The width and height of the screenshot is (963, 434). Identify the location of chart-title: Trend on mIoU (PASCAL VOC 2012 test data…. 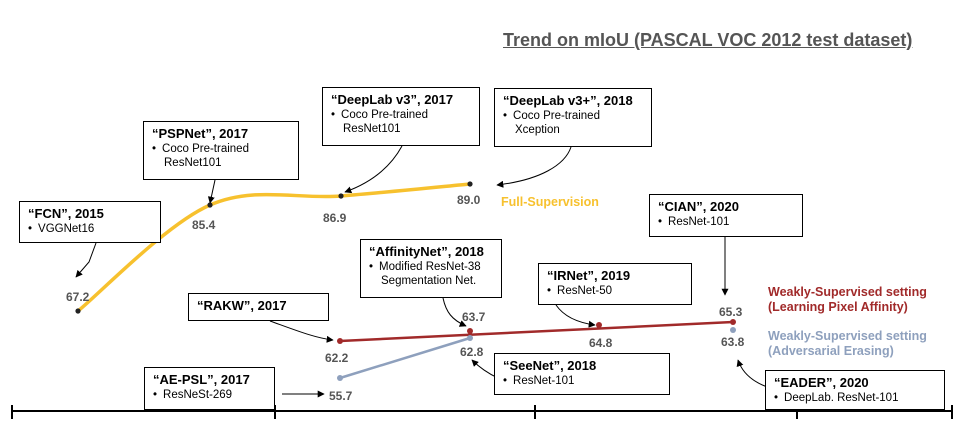
(708, 40).